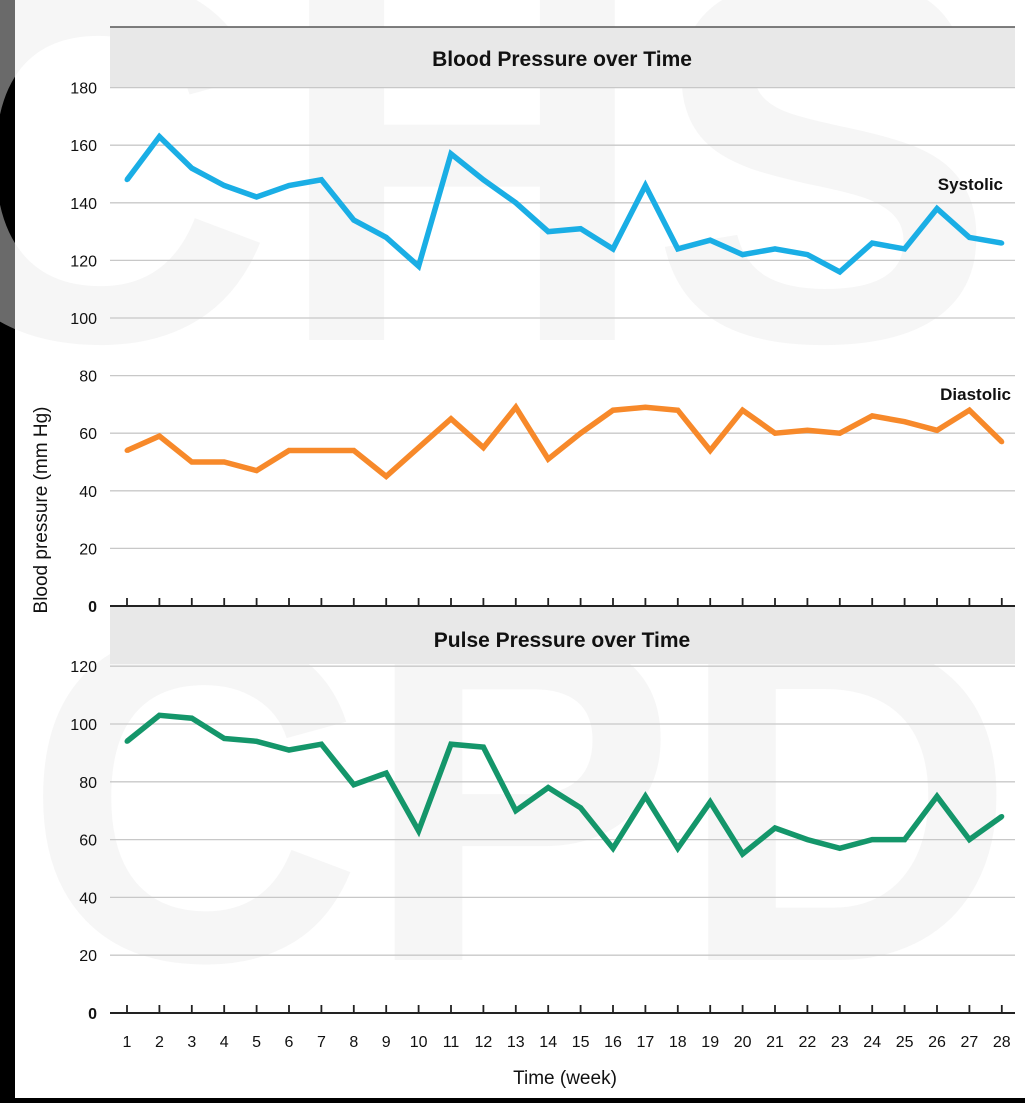 The height and width of the screenshot is (1103, 1025). Describe the element at coordinates (563, 204) in the screenshot. I see `systolic-line` at that location.